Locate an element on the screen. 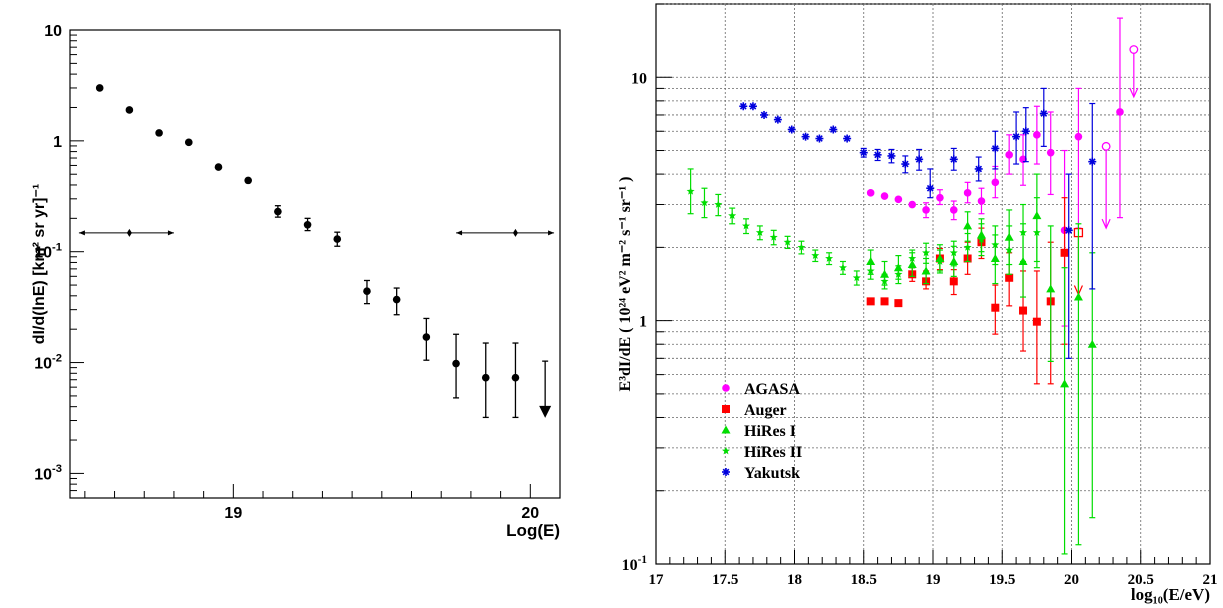 Image resolution: width=1223 pixels, height=608 pixels. legend: AGASA Auger HiRes I HiRes II Yakutsk is located at coordinates (761, 431).